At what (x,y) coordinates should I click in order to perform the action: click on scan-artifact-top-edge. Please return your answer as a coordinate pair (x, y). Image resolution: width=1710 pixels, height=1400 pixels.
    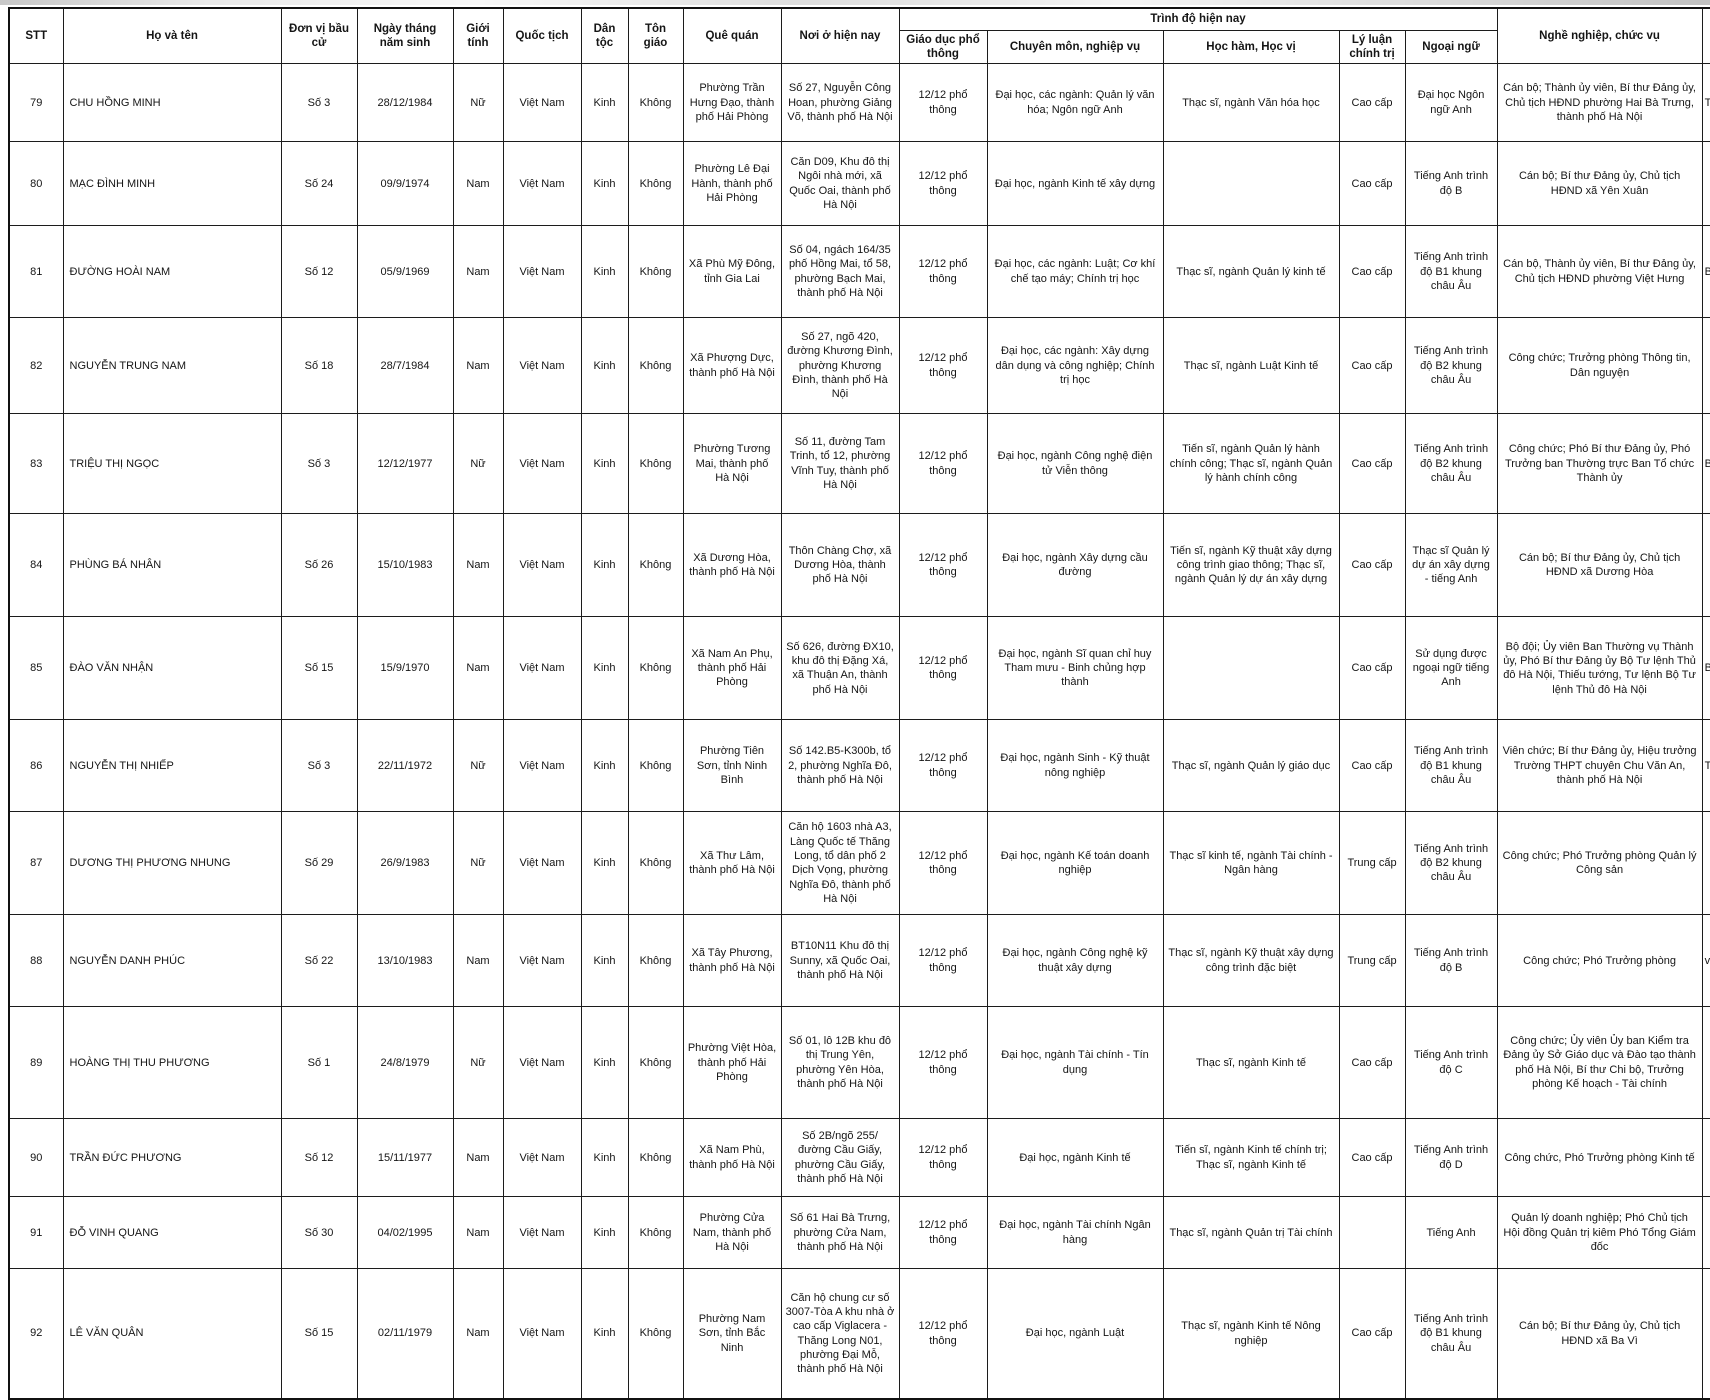
    Looking at the image, I should click on (855, 2).